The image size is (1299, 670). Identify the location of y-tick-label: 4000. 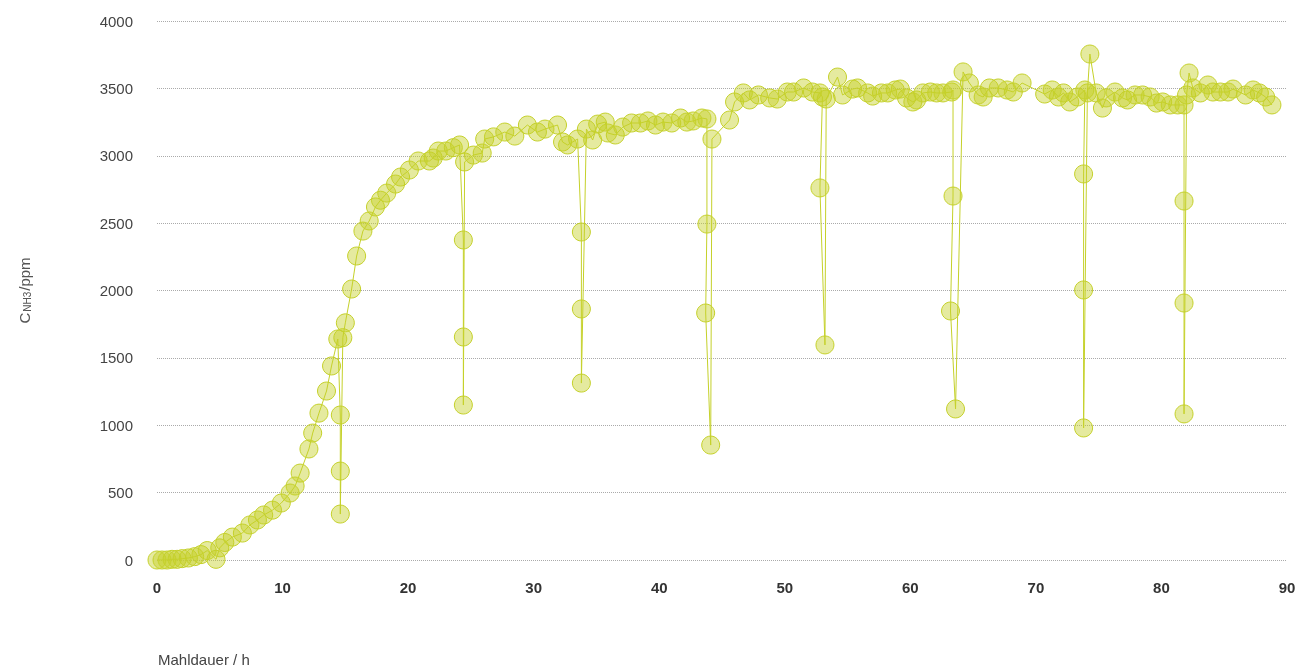
(116, 21).